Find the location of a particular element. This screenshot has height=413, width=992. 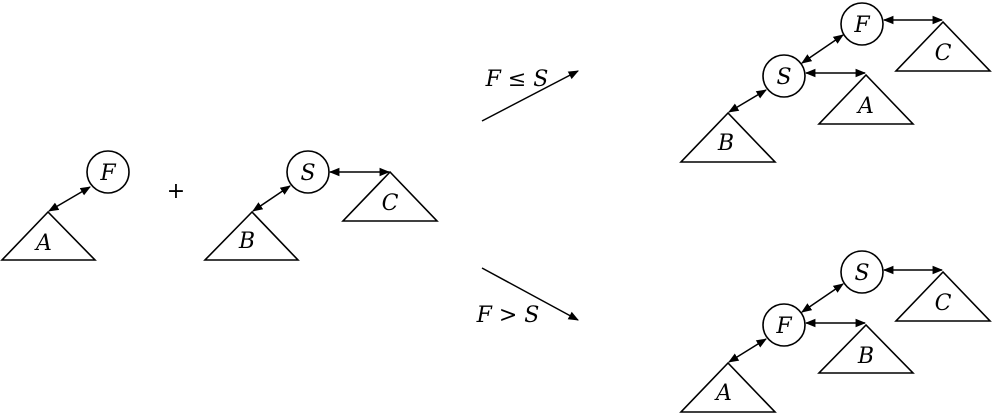

triangle-B is located at coordinates (251, 235).